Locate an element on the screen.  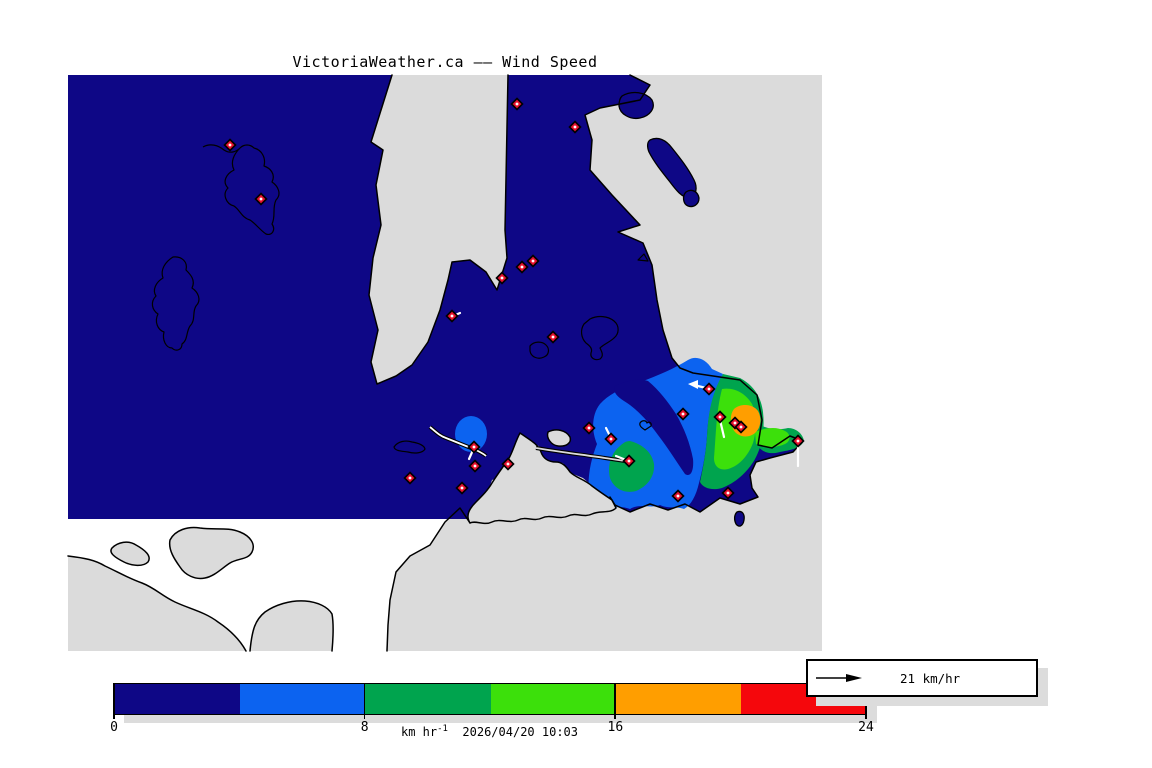
coastline-east is located at coordinates (694, 293).